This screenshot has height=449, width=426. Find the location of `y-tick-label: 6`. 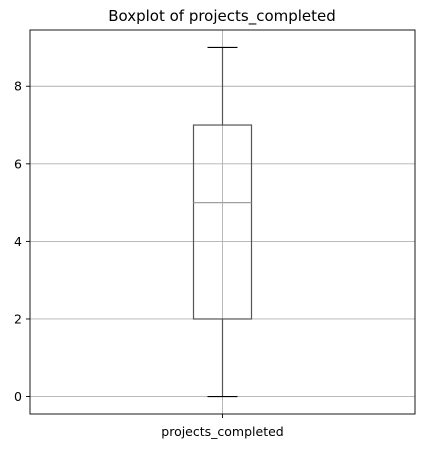

y-tick-label: 6 is located at coordinates (18, 163).